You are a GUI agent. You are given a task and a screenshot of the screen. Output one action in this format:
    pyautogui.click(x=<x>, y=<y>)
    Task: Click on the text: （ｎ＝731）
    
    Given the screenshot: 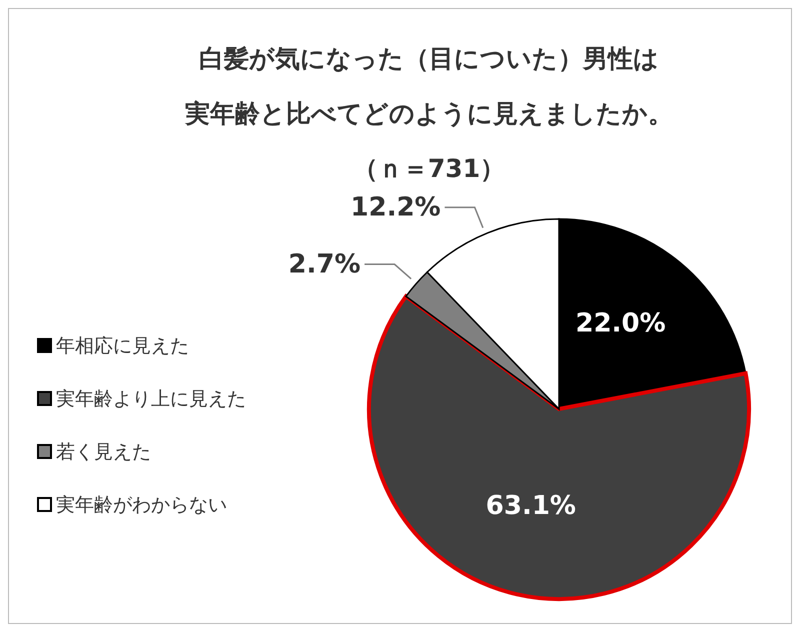 What is the action you would take?
    pyautogui.click(x=429, y=168)
    